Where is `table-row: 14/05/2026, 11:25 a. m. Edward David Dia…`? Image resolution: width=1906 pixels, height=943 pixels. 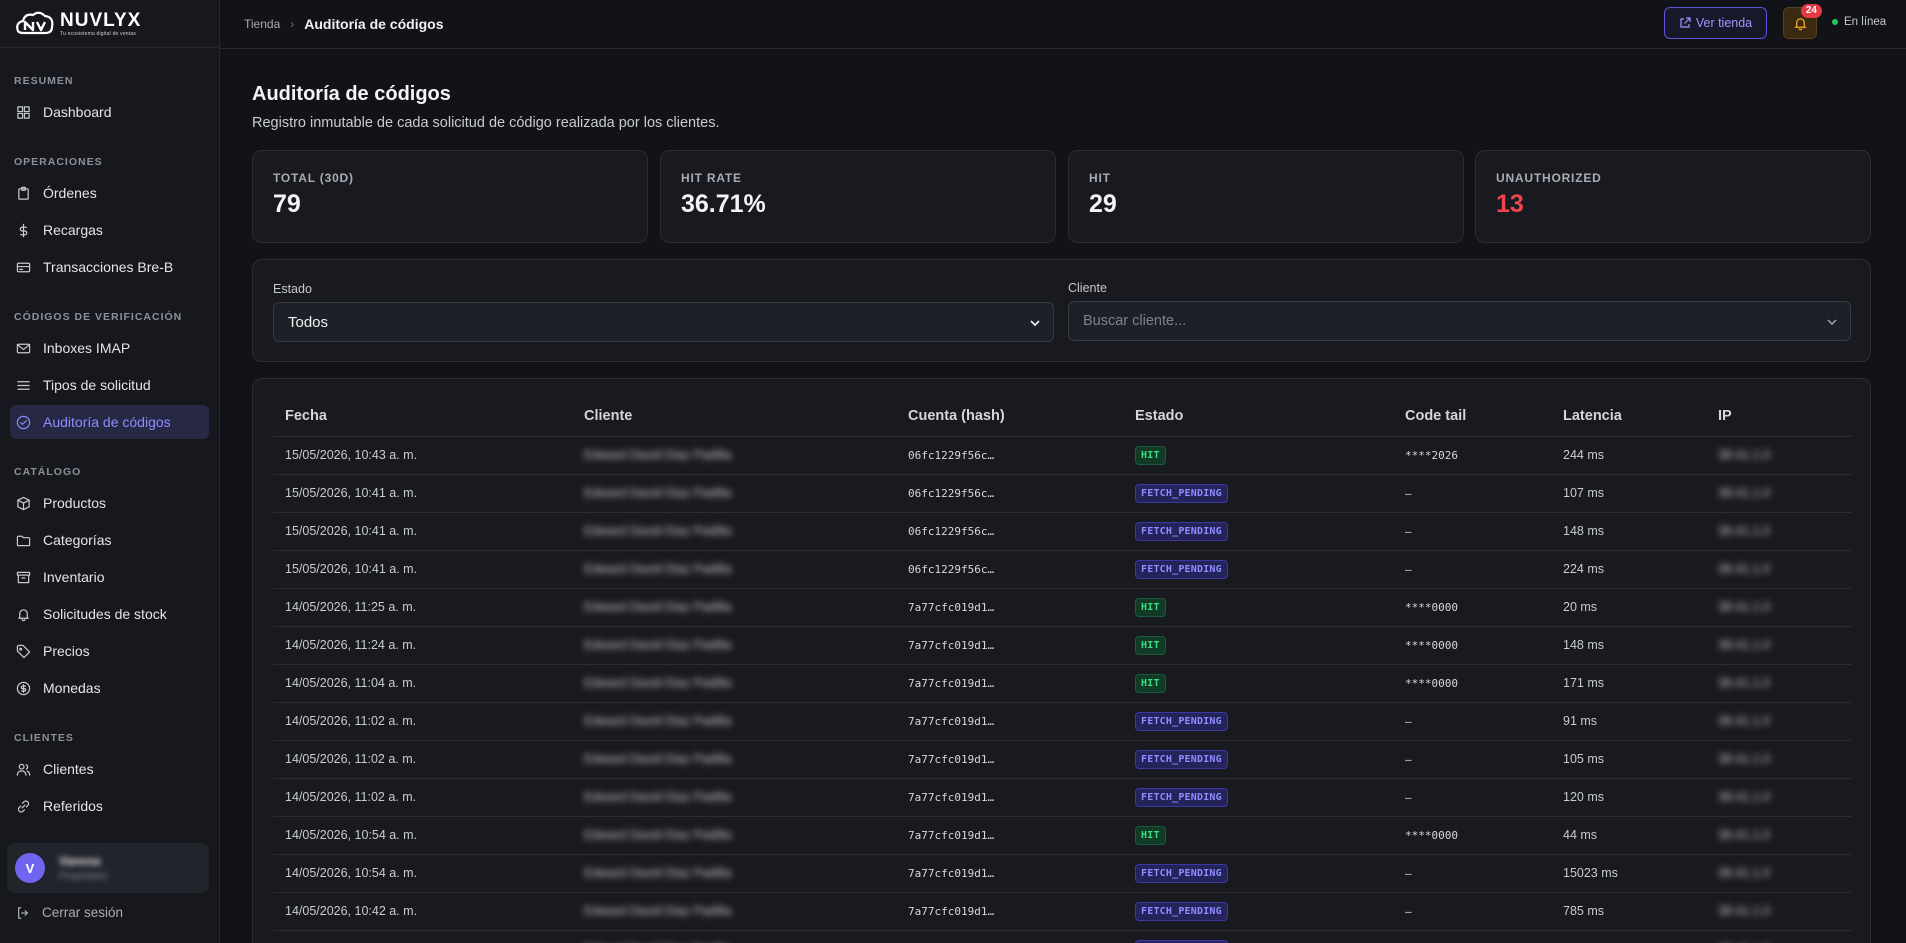
table-row: 14/05/2026, 11:25 a. m. Edward David Dia… is located at coordinates (1062, 607).